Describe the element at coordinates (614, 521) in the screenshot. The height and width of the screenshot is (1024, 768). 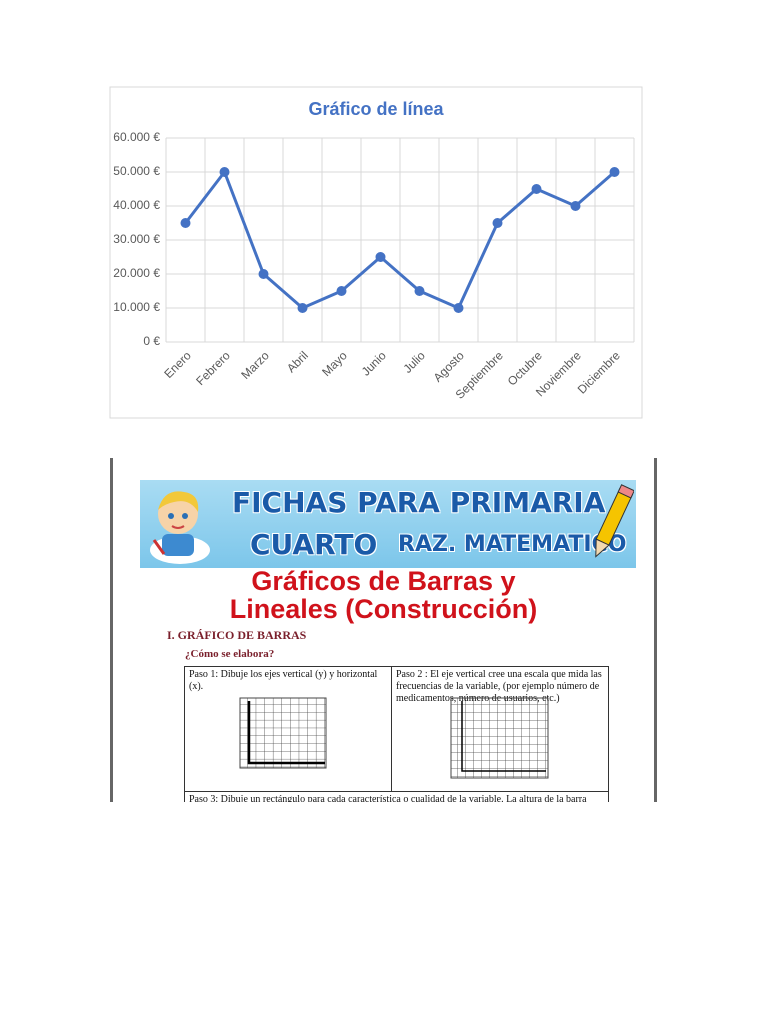
I see `pencil-icon` at that location.